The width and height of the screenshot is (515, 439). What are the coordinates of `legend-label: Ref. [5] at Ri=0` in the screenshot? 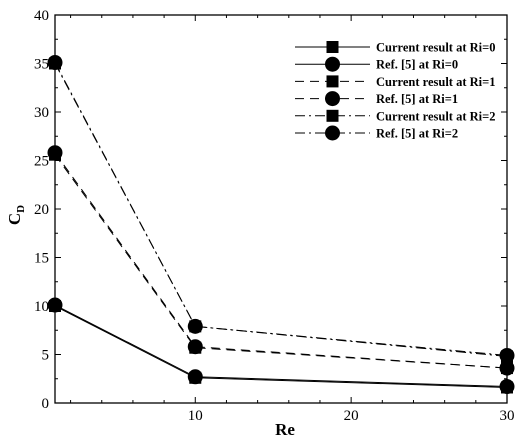 It's located at (417, 65).